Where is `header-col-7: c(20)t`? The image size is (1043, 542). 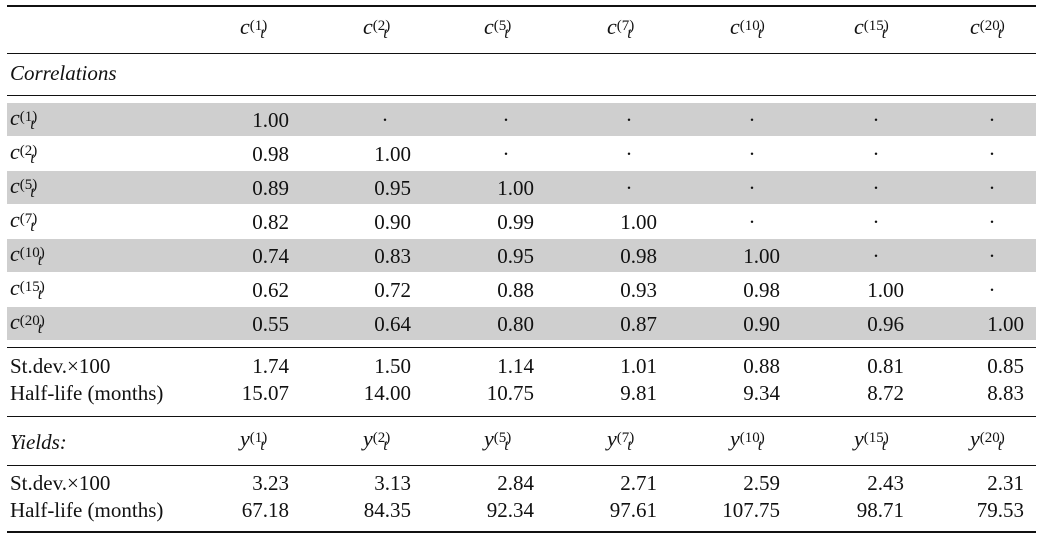 header-col-7: c(20)t is located at coordinates (1000, 28).